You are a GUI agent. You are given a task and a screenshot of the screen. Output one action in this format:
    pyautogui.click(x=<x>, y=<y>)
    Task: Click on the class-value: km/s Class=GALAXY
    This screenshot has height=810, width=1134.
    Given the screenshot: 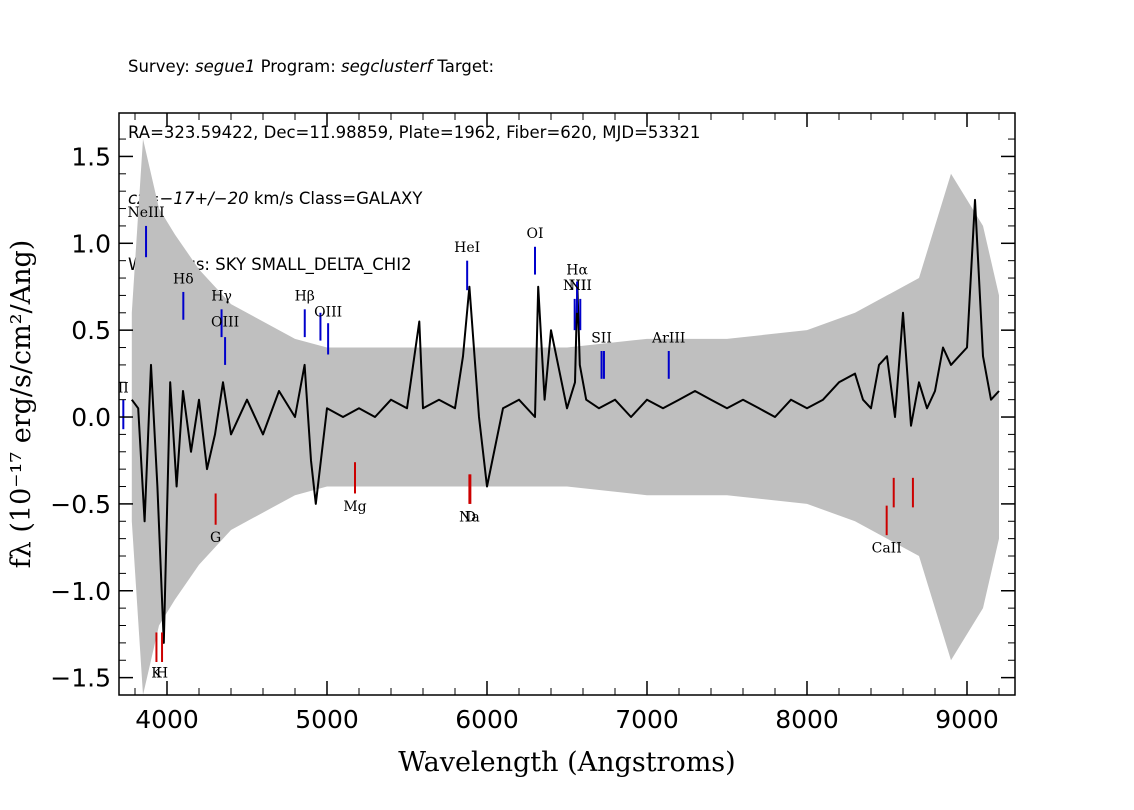 What is the action you would take?
    pyautogui.click(x=335, y=198)
    